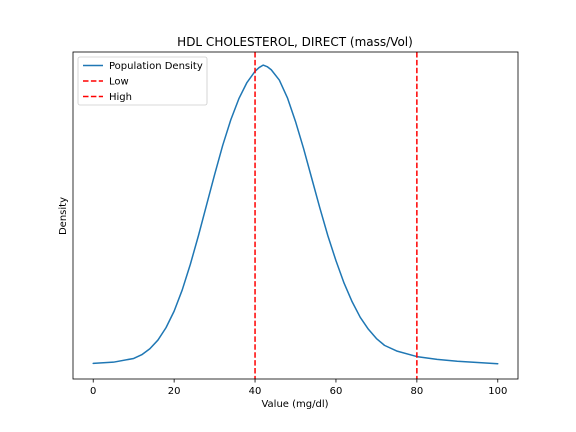 This screenshot has width=576, height=432. What do you see at coordinates (295, 42) in the screenshot?
I see `chart-title: HDL CHOLESTEROL, DIRECT (mass/Vol)` at bounding box center [295, 42].